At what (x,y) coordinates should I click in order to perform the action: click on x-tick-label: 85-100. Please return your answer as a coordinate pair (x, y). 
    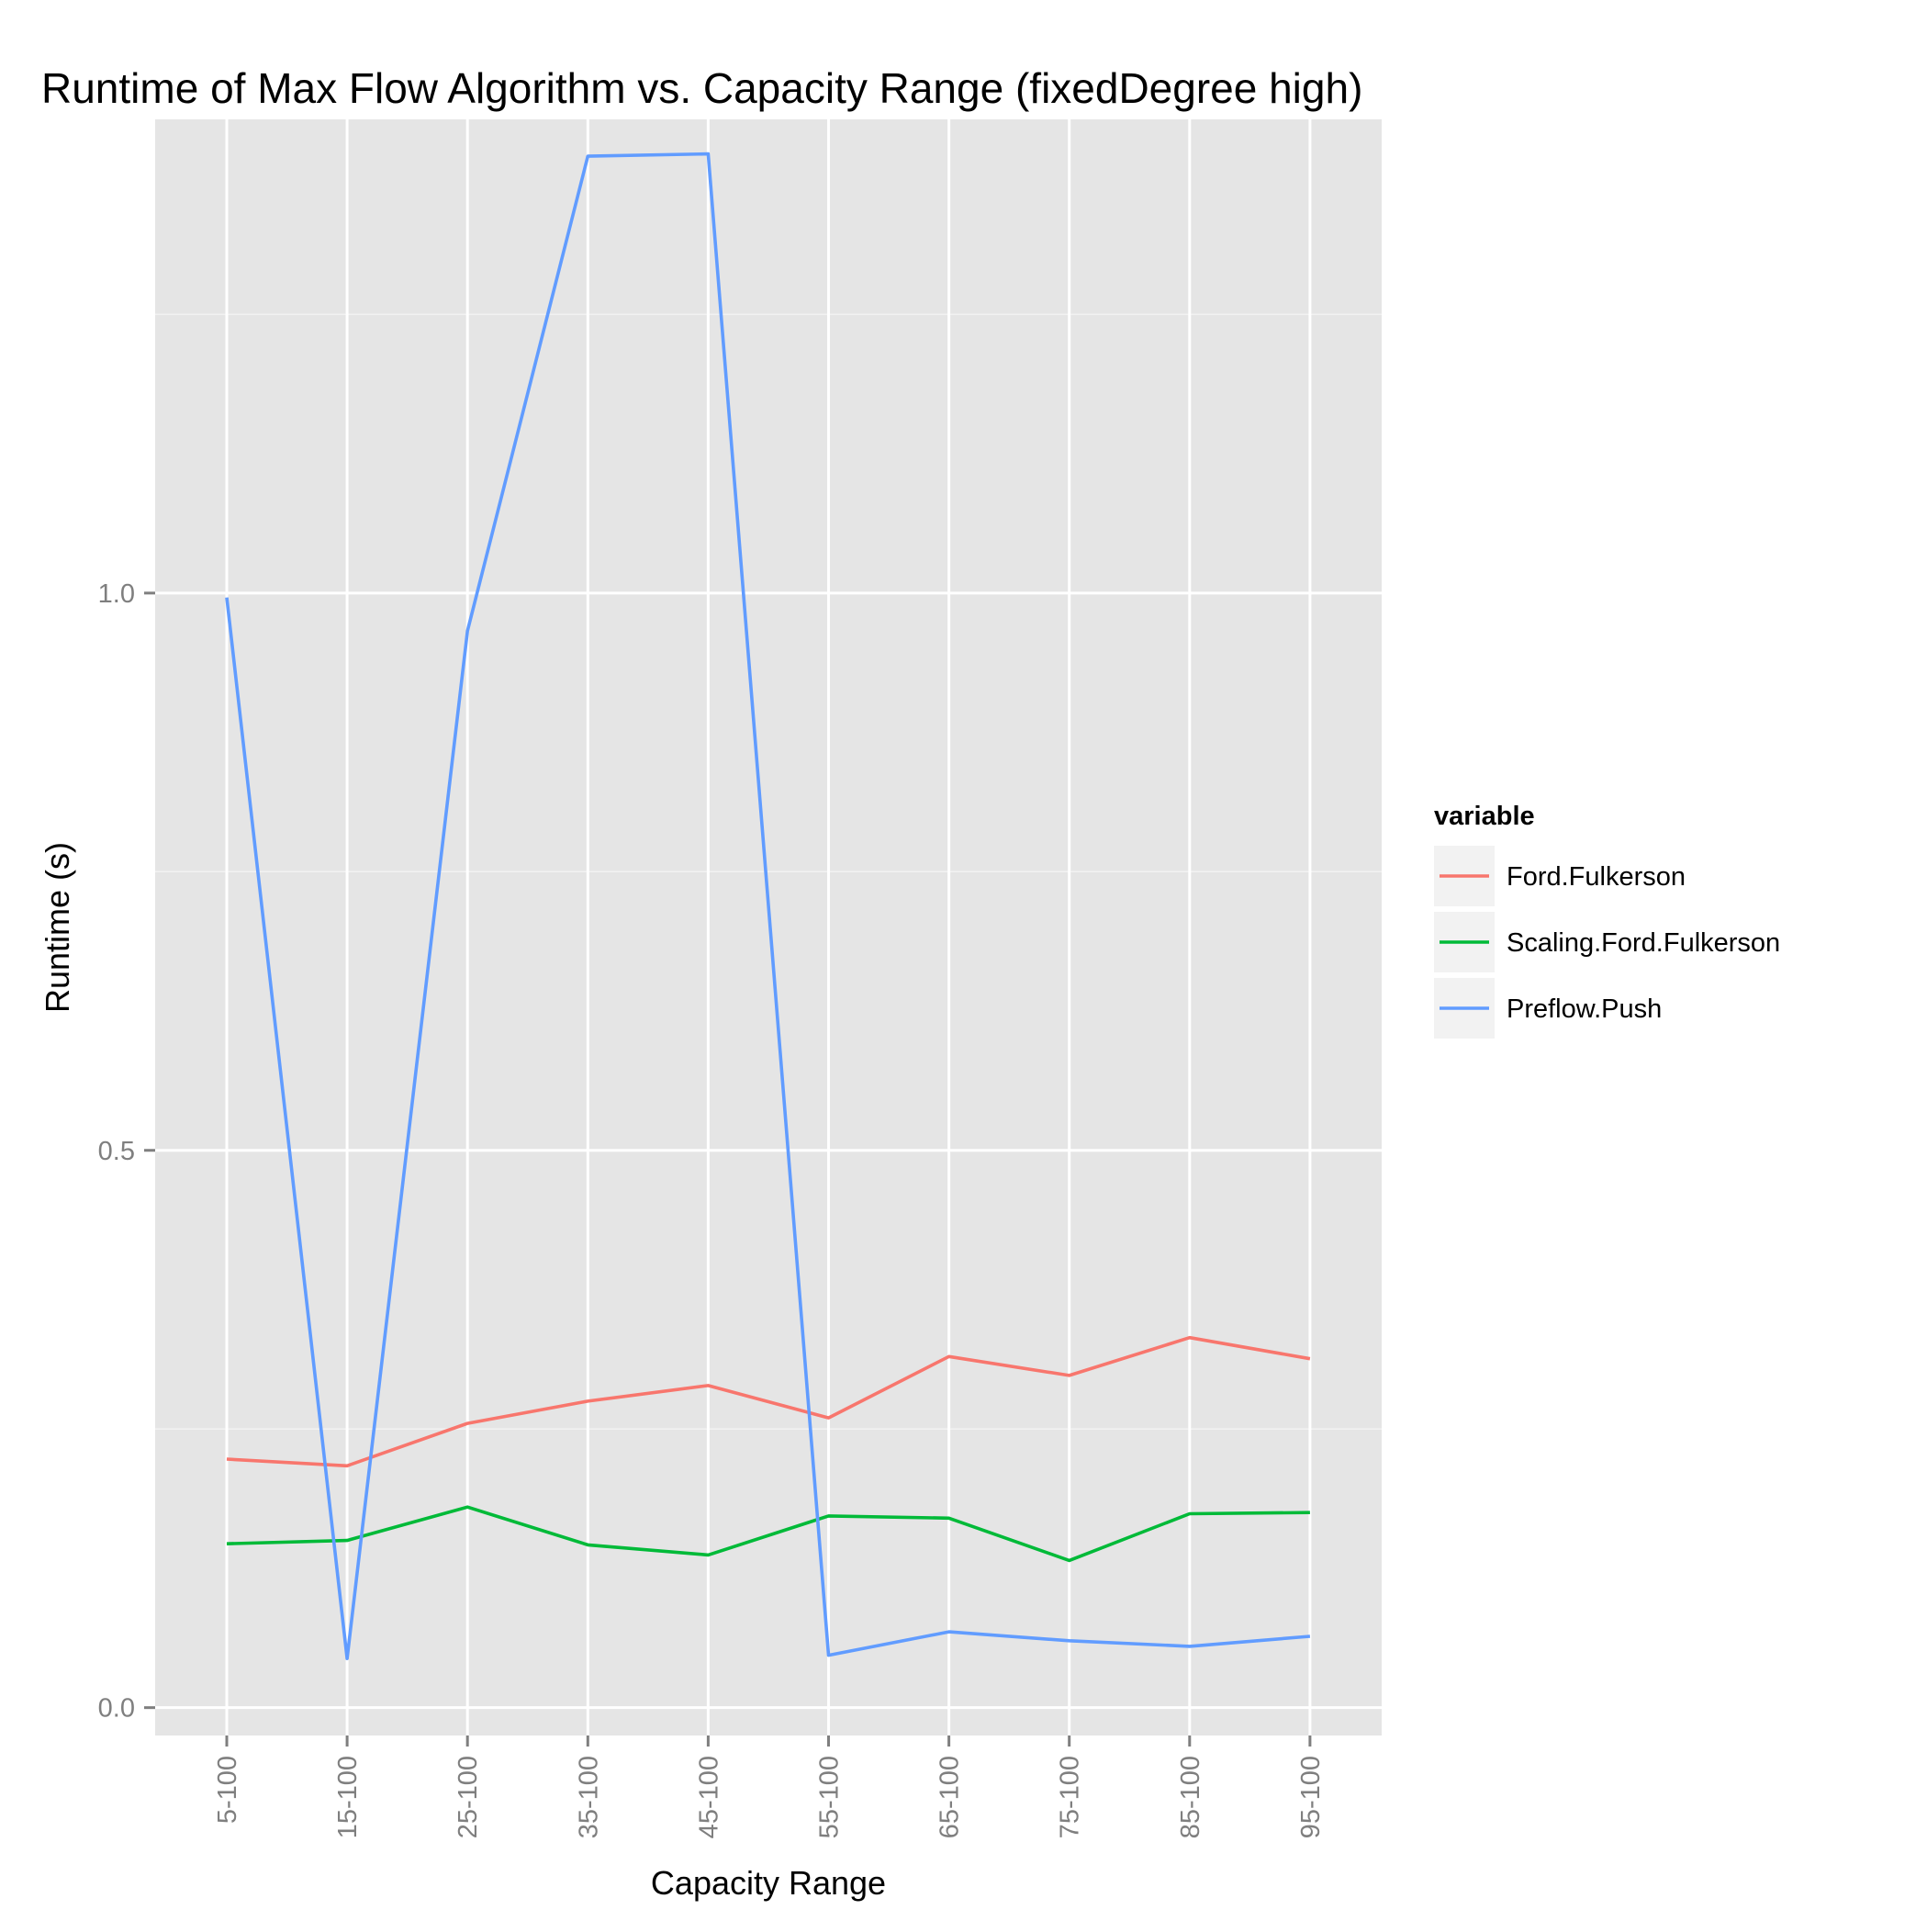
    Looking at the image, I should click on (1190, 1797).